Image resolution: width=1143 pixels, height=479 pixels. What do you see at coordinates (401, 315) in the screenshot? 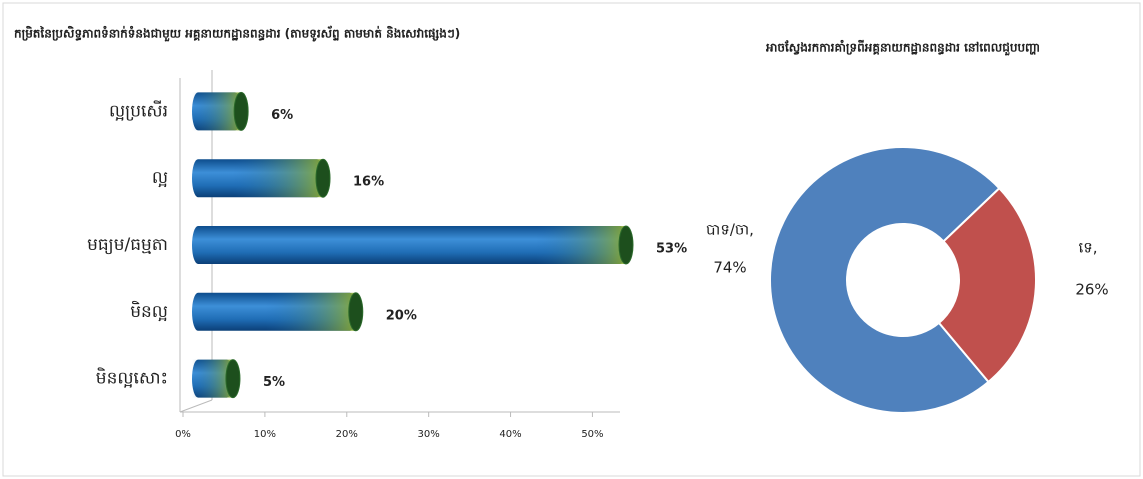
I see `value-label: 20%` at bounding box center [401, 315].